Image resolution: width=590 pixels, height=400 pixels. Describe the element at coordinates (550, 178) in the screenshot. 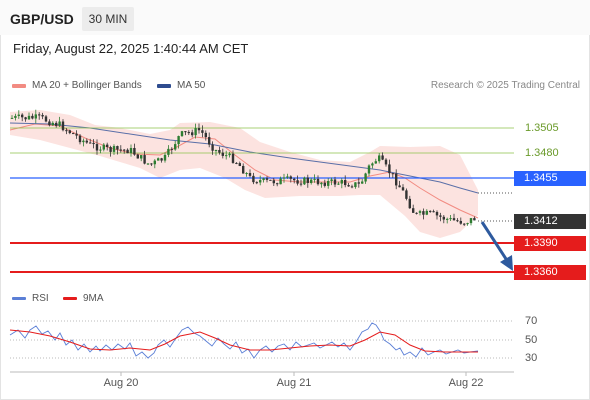

I see `level-tag-pivot: 1.3455` at that location.